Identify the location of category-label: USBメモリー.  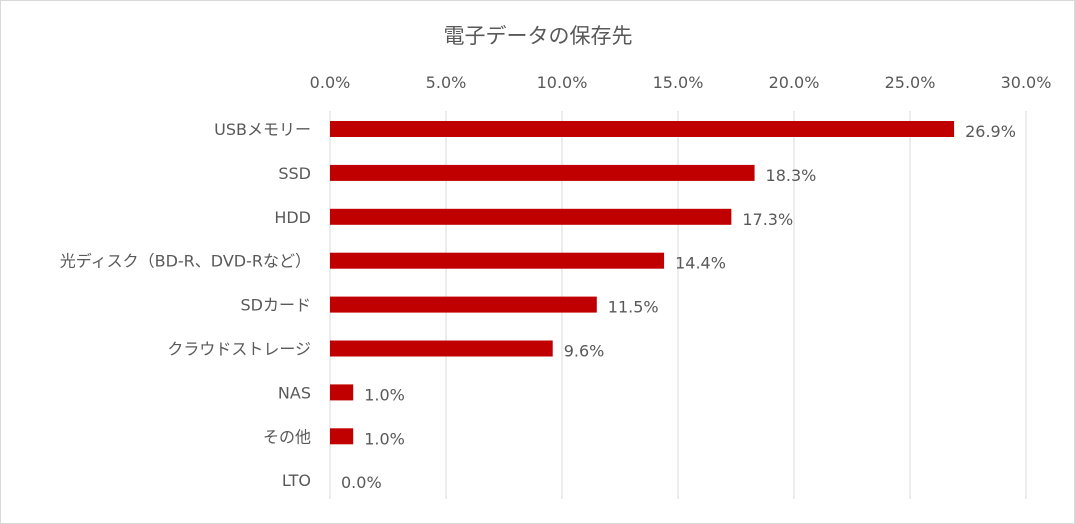
(262, 129).